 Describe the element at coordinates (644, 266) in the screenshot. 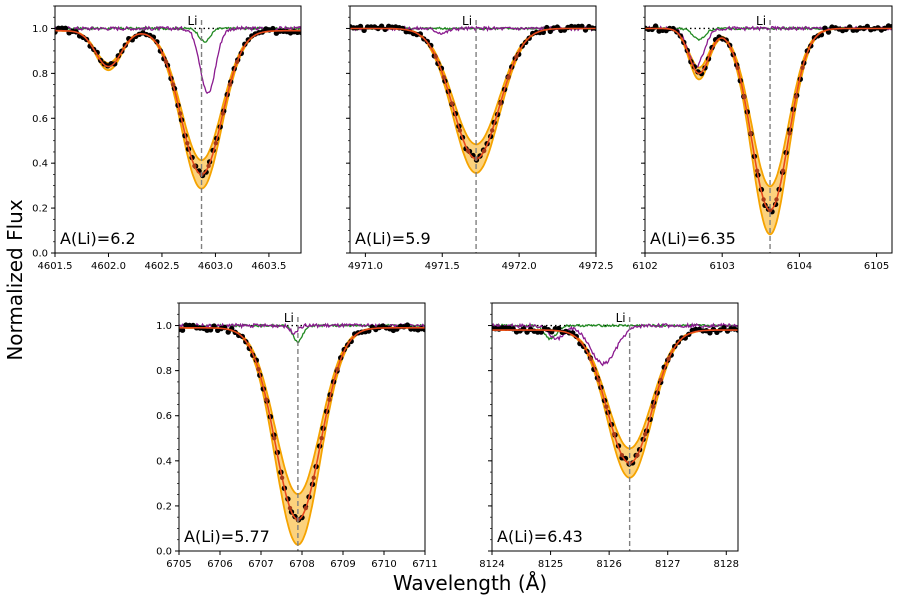

I see `x-tick-label: 6102` at that location.